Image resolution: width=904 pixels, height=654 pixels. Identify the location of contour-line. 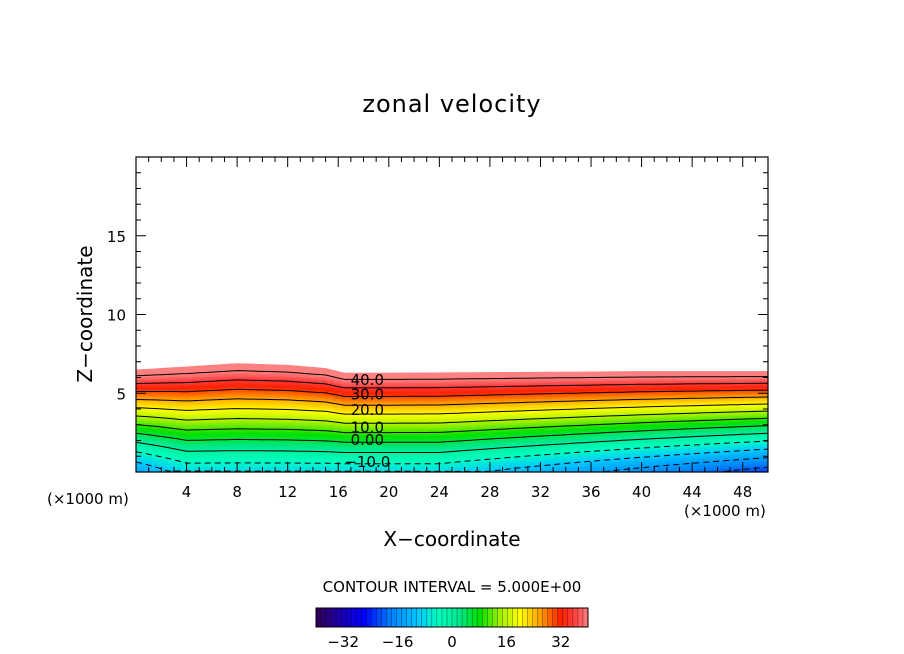
(452, 392).